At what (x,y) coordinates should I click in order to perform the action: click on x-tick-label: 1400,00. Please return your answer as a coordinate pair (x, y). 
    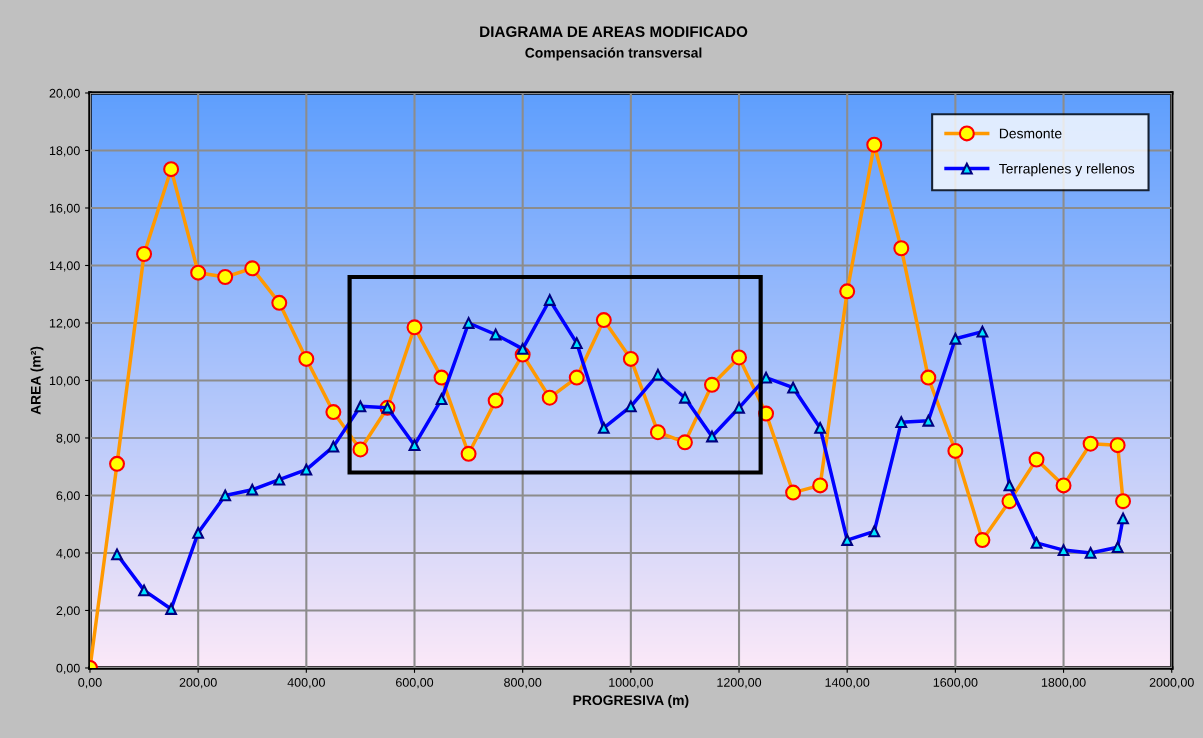
    Looking at the image, I should click on (847, 683).